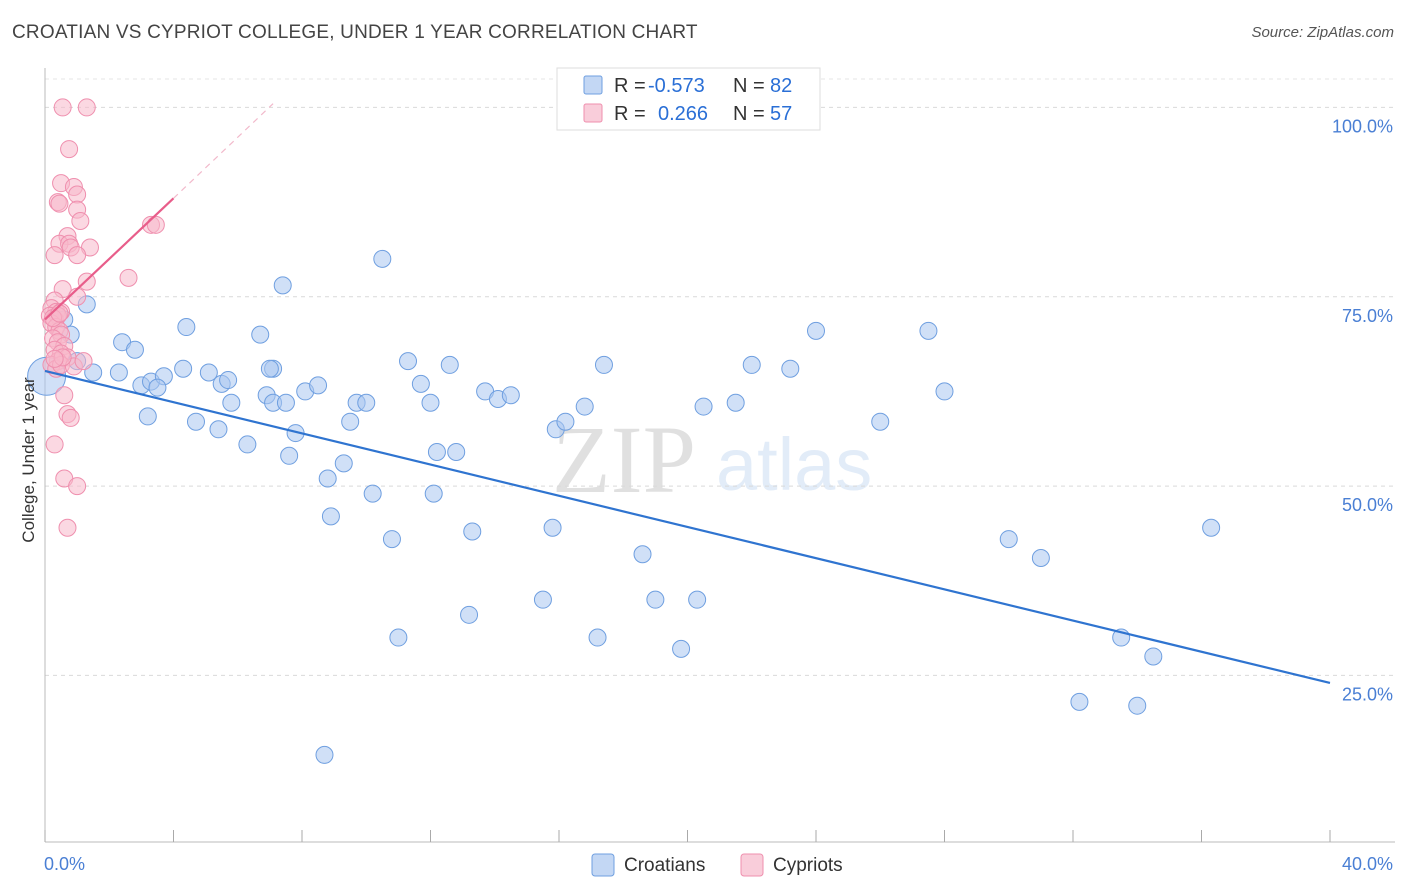  Describe the element at coordinates (781, 86) in the screenshot. I see `legend-n-value-1: 82` at that location.